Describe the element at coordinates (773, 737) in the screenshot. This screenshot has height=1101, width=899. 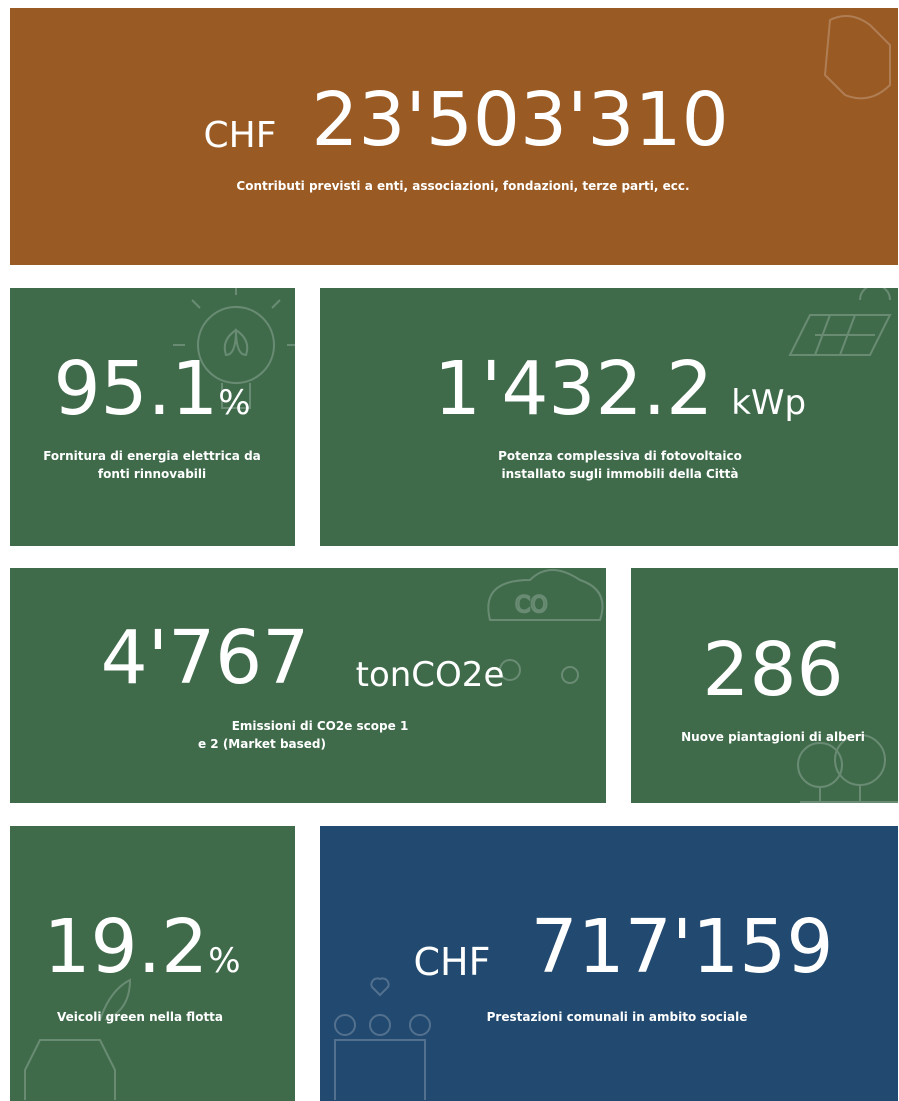
I see `caption: Nuove piantagioni di alberi` at that location.